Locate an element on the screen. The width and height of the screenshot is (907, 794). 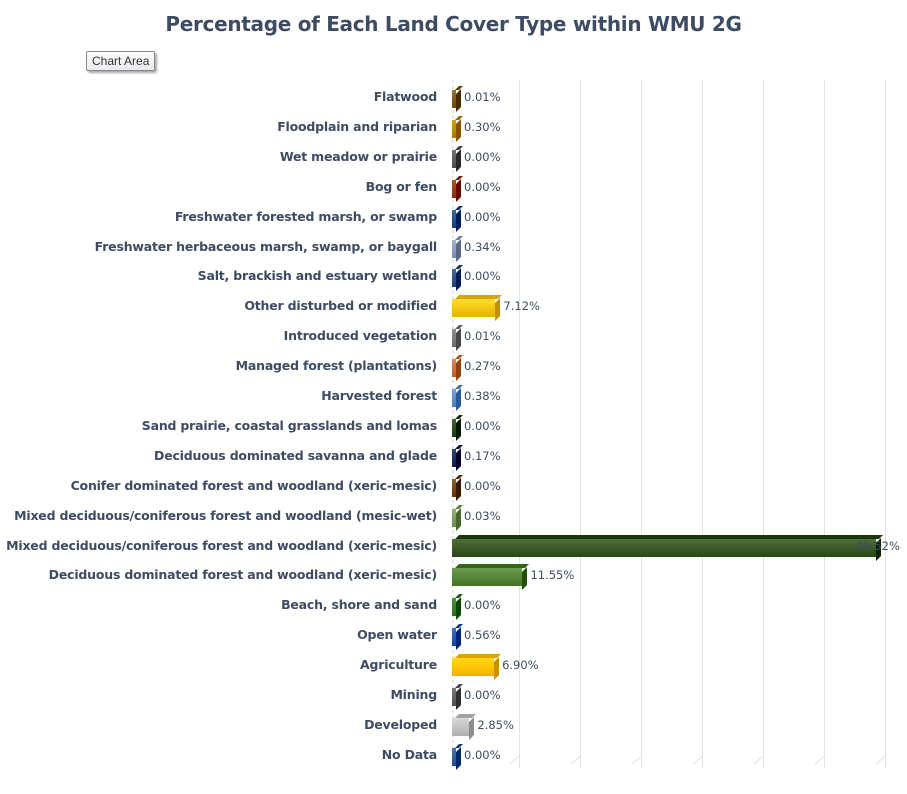
category-label: Open water is located at coordinates (397, 635).